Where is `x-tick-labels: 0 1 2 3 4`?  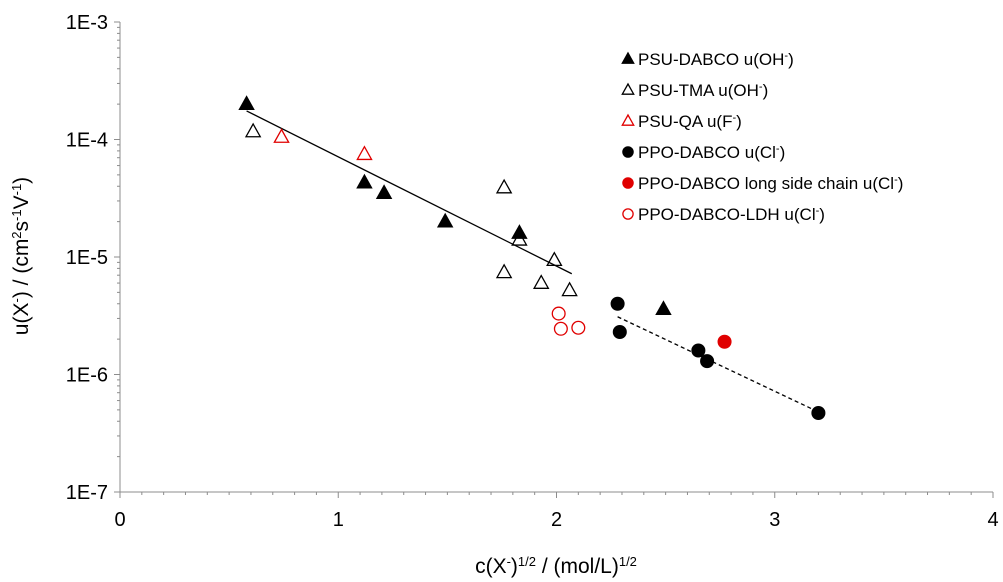
x-tick-labels: 0 1 2 3 4 is located at coordinates (556, 520).